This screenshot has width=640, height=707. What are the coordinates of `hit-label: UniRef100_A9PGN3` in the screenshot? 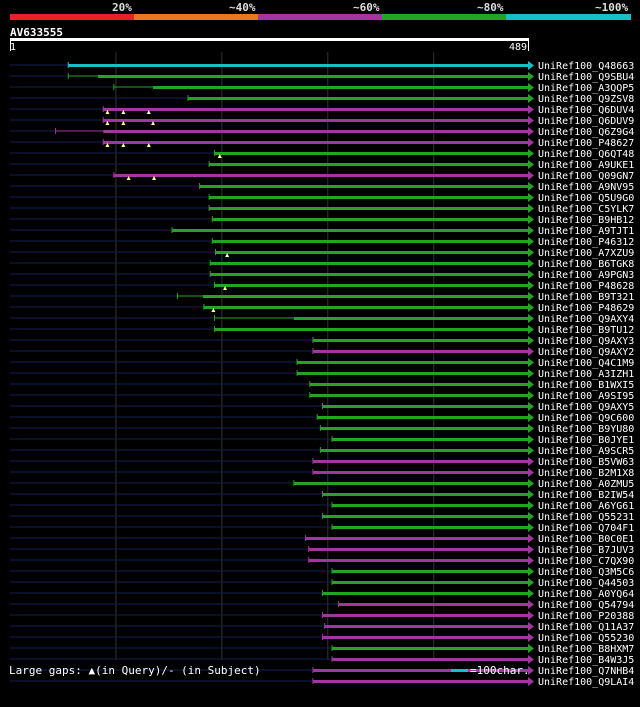 It's located at (586, 275).